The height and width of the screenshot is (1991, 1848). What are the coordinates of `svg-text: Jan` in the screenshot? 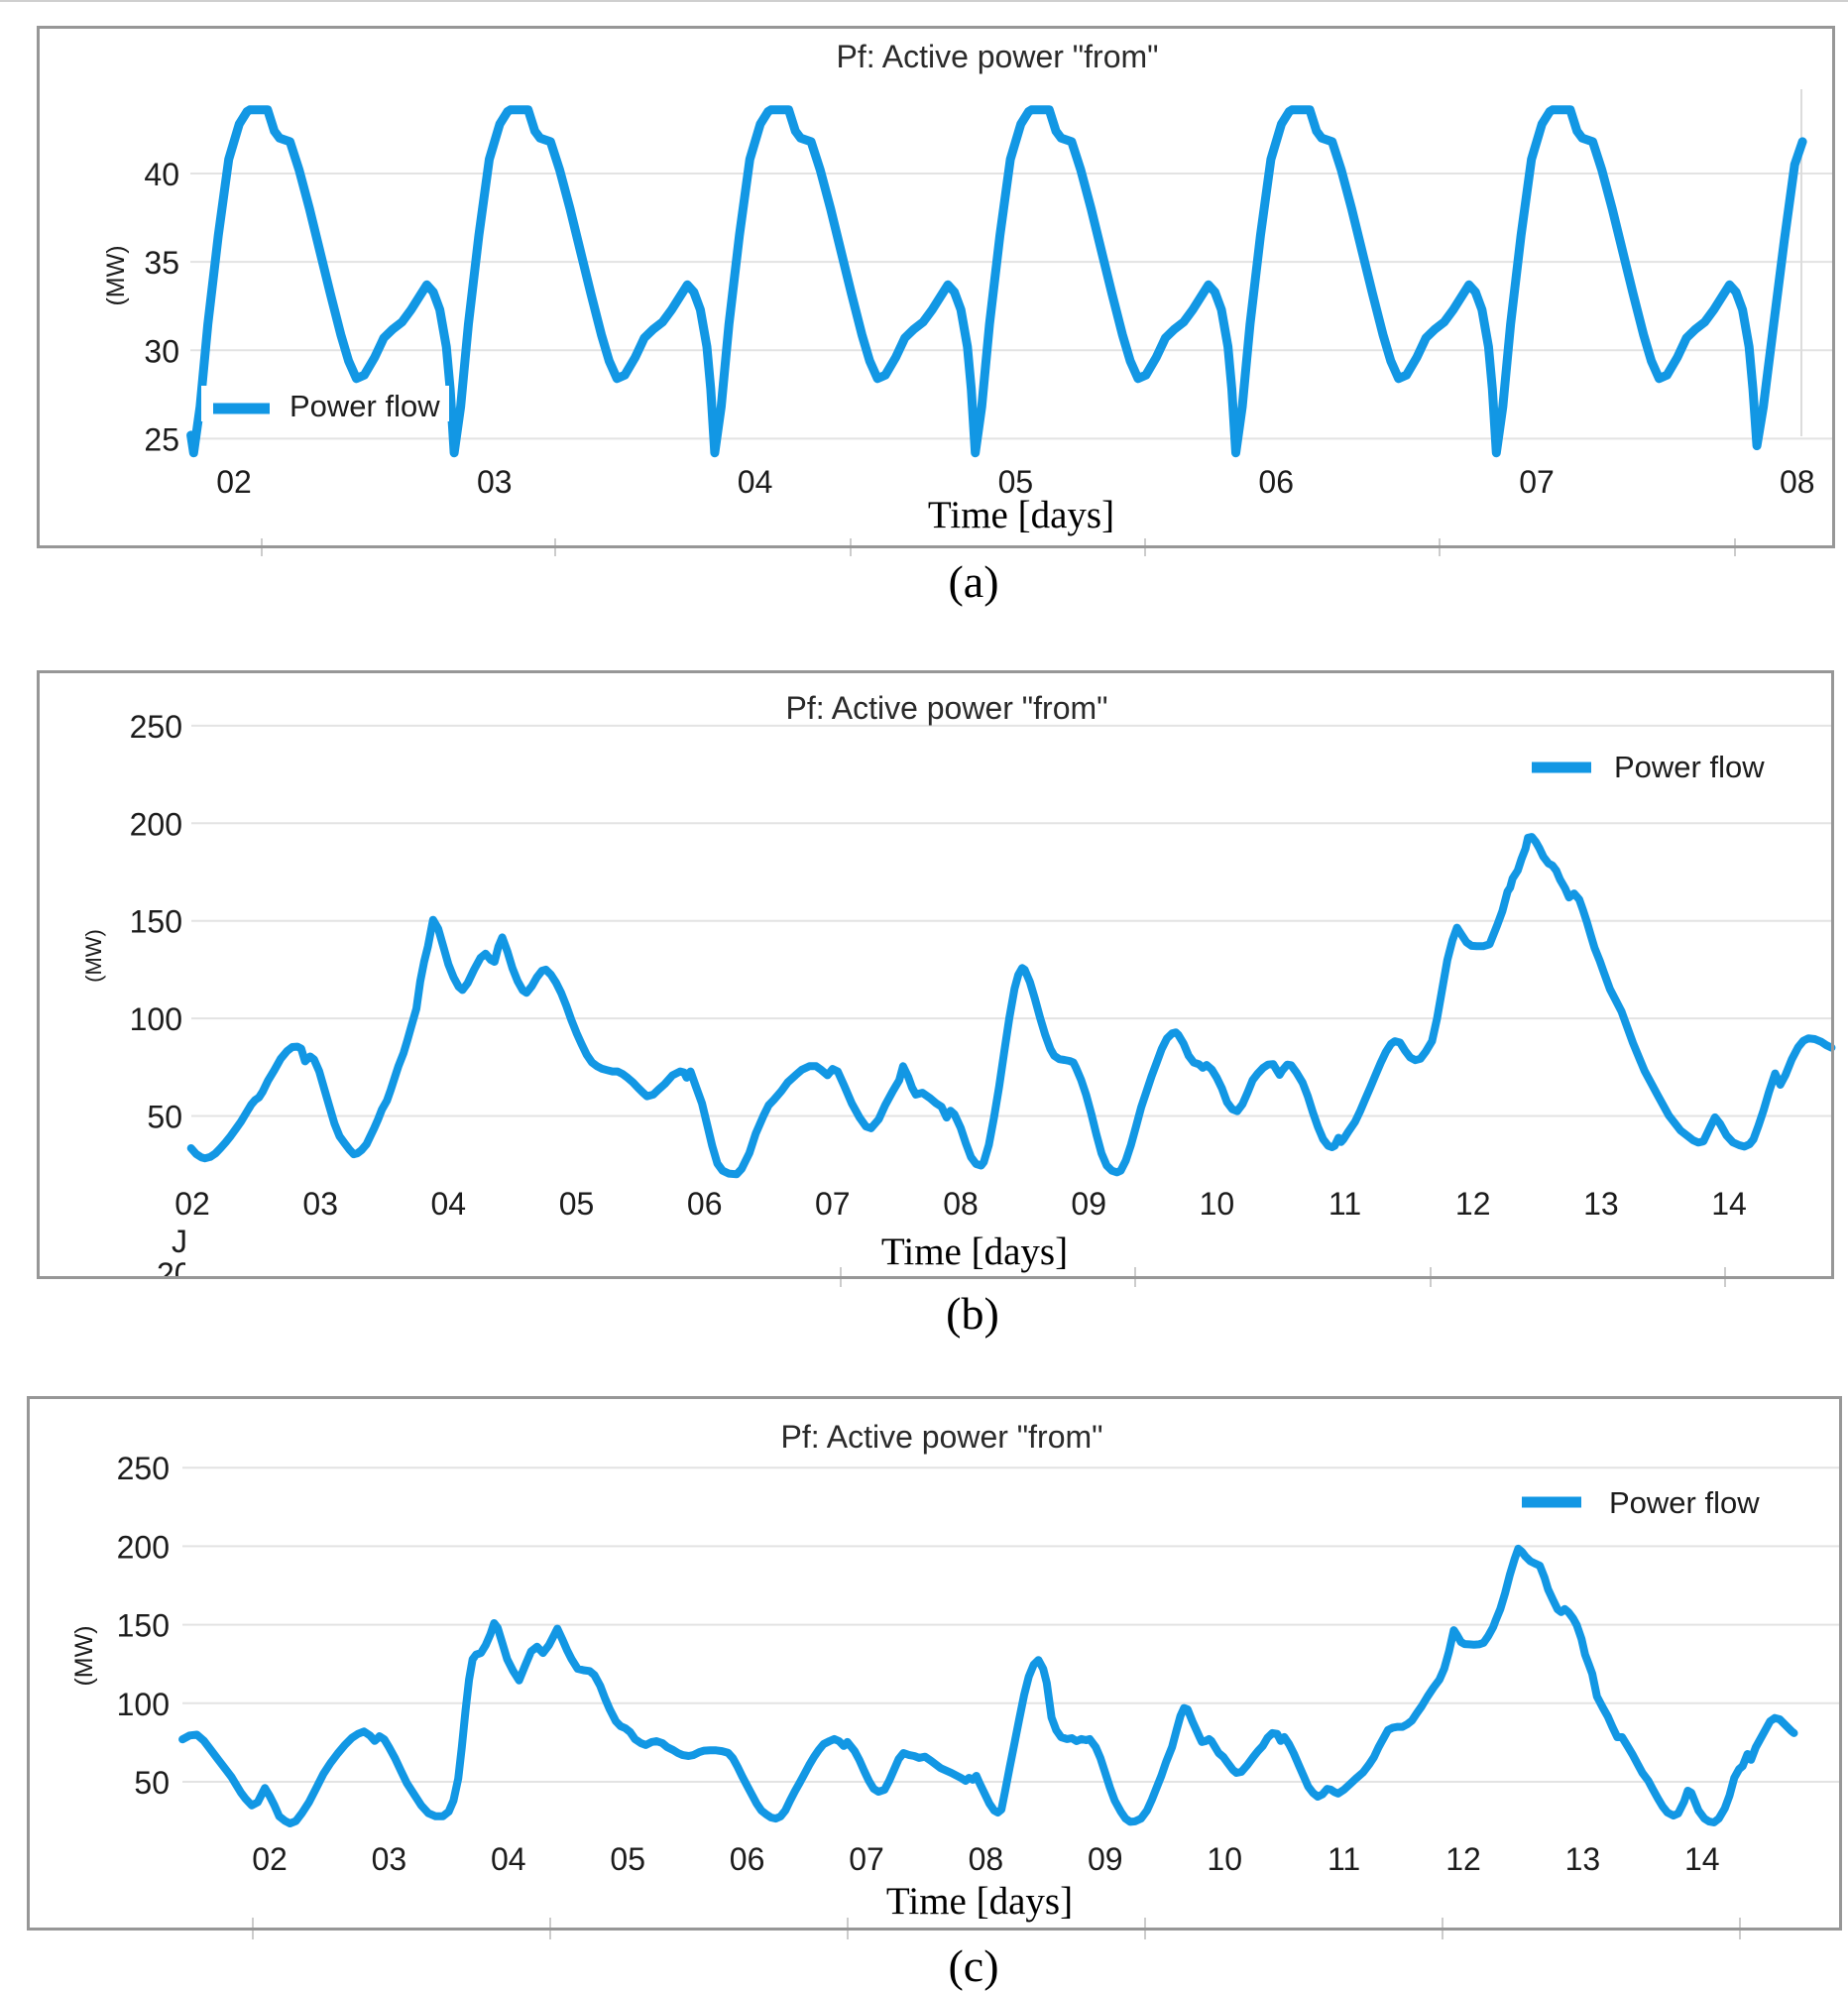 It's located at (197, 1241).